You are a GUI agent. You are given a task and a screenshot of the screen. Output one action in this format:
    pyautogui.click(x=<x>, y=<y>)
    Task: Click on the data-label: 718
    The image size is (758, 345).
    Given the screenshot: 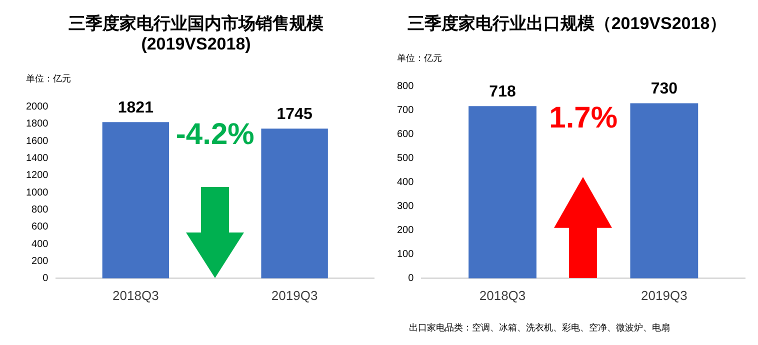 What is the action you would take?
    pyautogui.click(x=502, y=91)
    